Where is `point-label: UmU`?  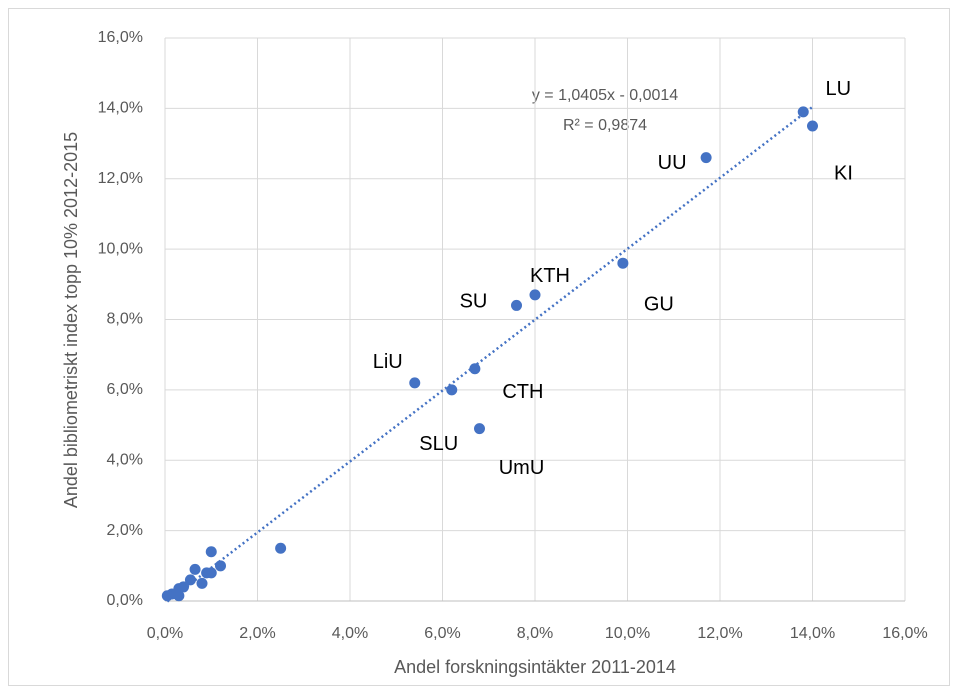
point-label: UmU is located at coordinates (522, 468).